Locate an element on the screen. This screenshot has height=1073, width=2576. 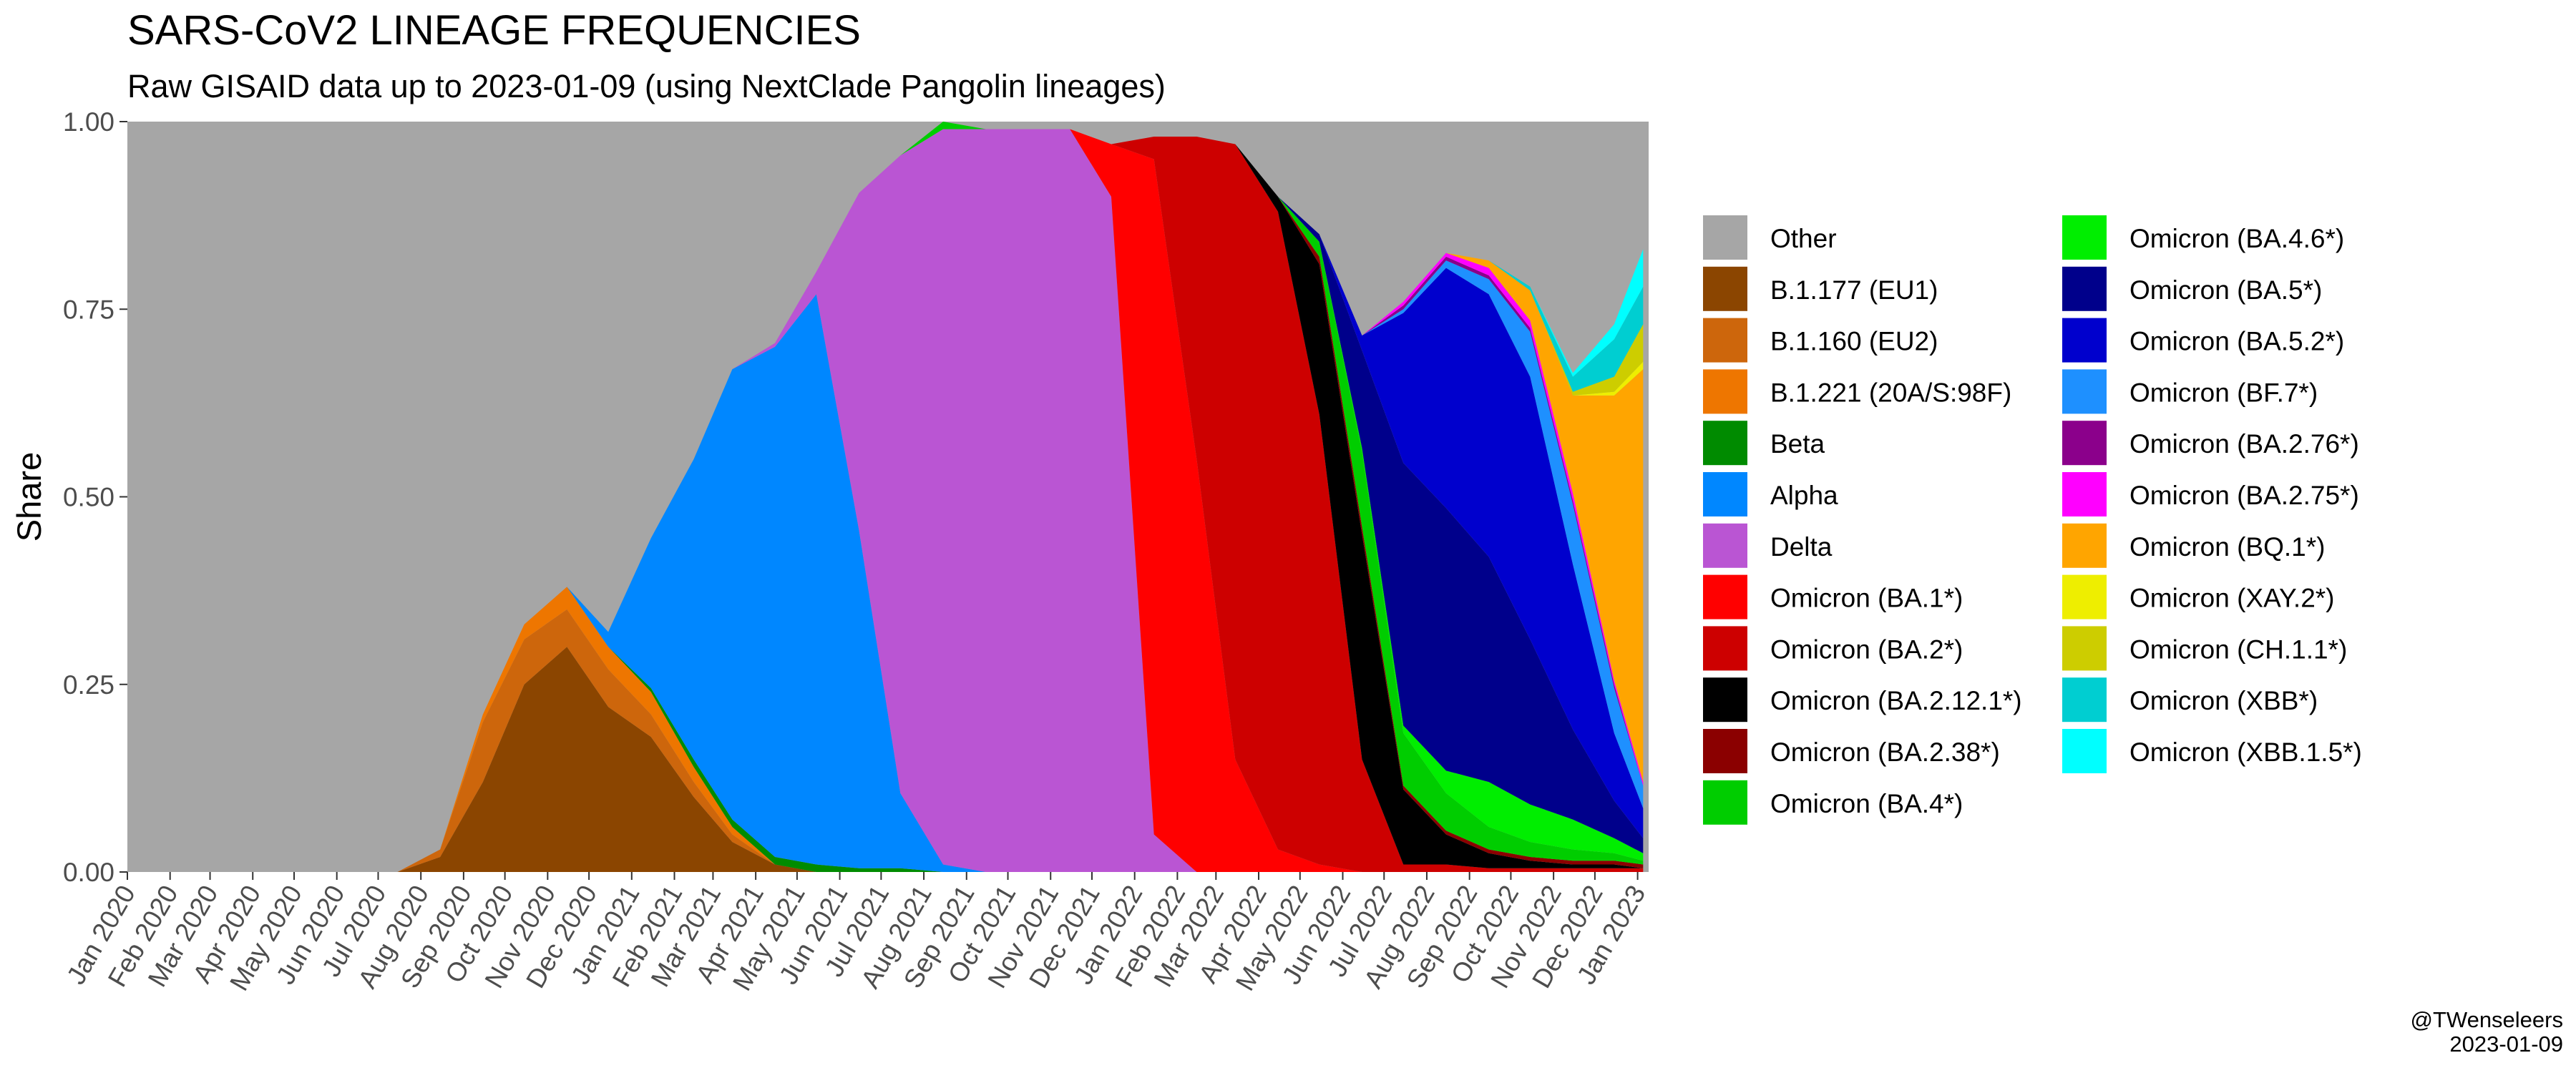
legend-label: Omicron (CH.1.1*) is located at coordinates (2238, 649).